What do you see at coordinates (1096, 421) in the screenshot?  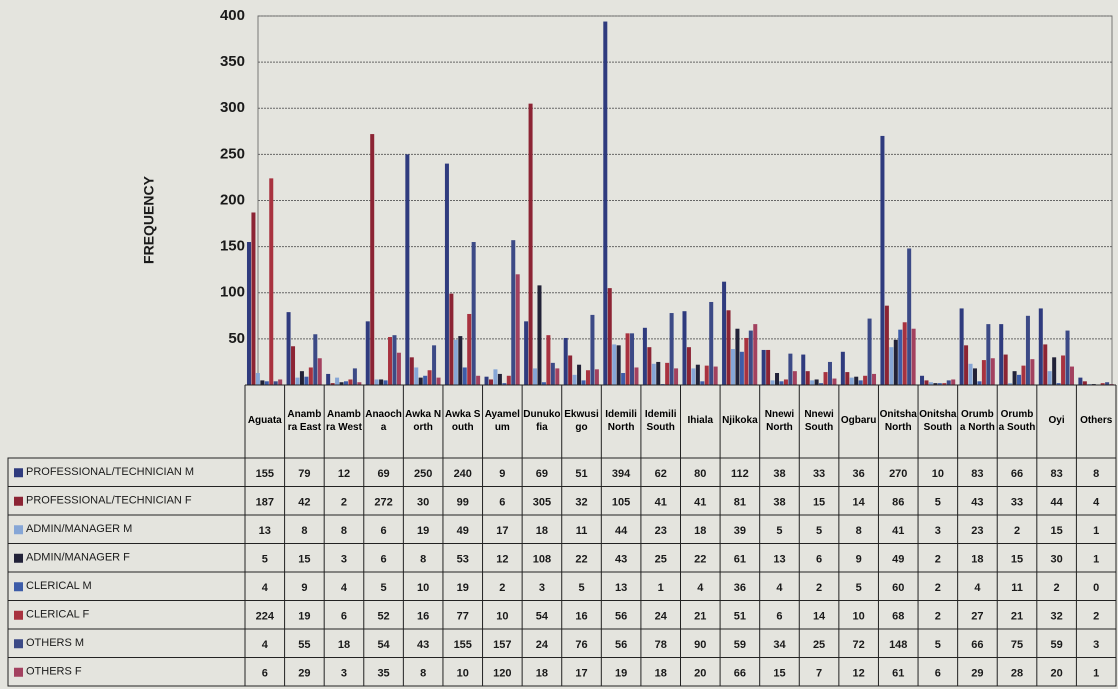 I see `x-tick-label: Others` at bounding box center [1096, 421].